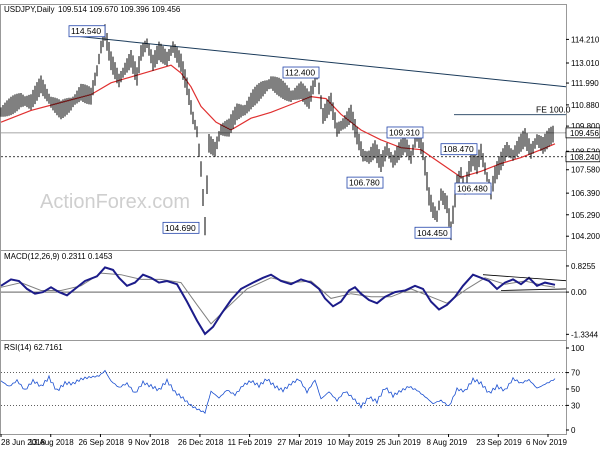 The height and width of the screenshot is (450, 600). What do you see at coordinates (573, 430) in the screenshot?
I see `rsi-ytick-label: 0` at bounding box center [573, 430].